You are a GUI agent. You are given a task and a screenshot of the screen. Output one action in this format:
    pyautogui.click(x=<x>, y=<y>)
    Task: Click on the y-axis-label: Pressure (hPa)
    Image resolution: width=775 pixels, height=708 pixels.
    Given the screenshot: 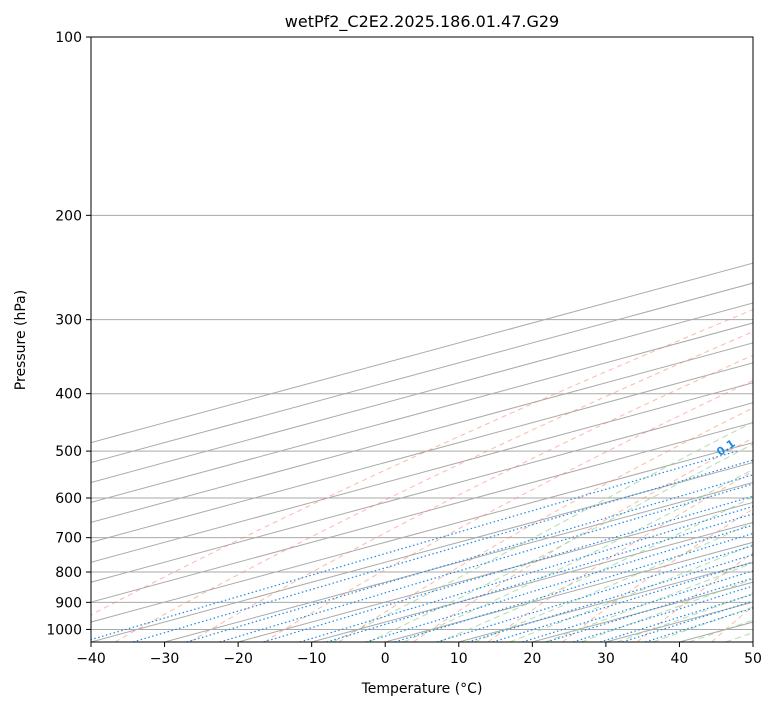 What is the action you would take?
    pyautogui.click(x=21, y=340)
    